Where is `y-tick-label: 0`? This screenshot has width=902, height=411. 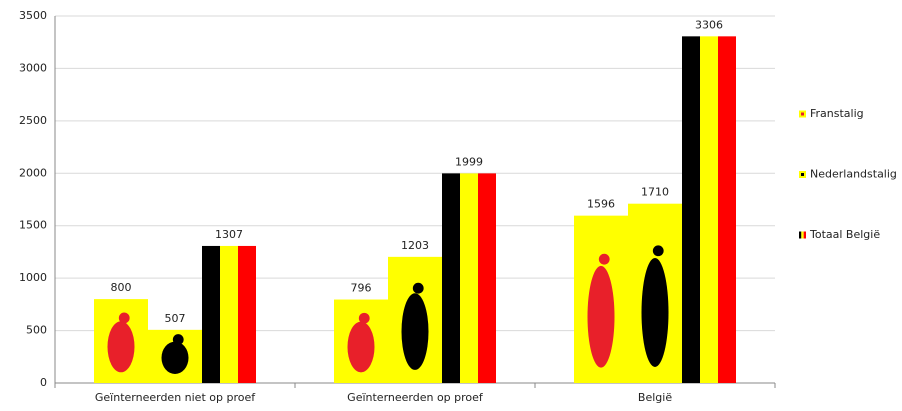 y-tick-label: 0 is located at coordinates (43, 382).